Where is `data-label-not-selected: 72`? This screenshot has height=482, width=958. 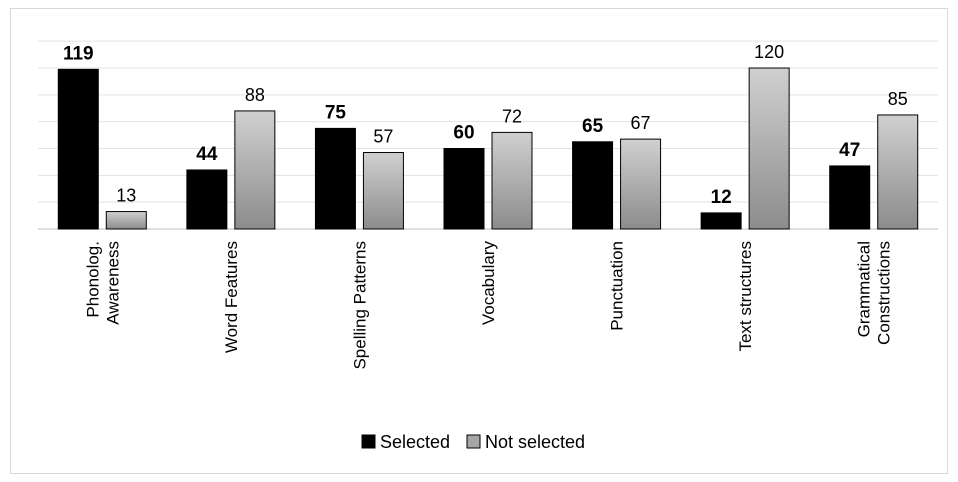 data-label-not-selected: 72 is located at coordinates (512, 116).